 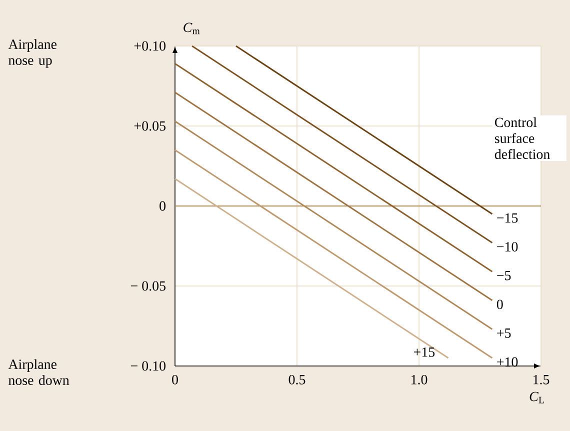 What do you see at coordinates (297, 379) in the screenshot?
I see `x-tick-label: 0.5` at bounding box center [297, 379].